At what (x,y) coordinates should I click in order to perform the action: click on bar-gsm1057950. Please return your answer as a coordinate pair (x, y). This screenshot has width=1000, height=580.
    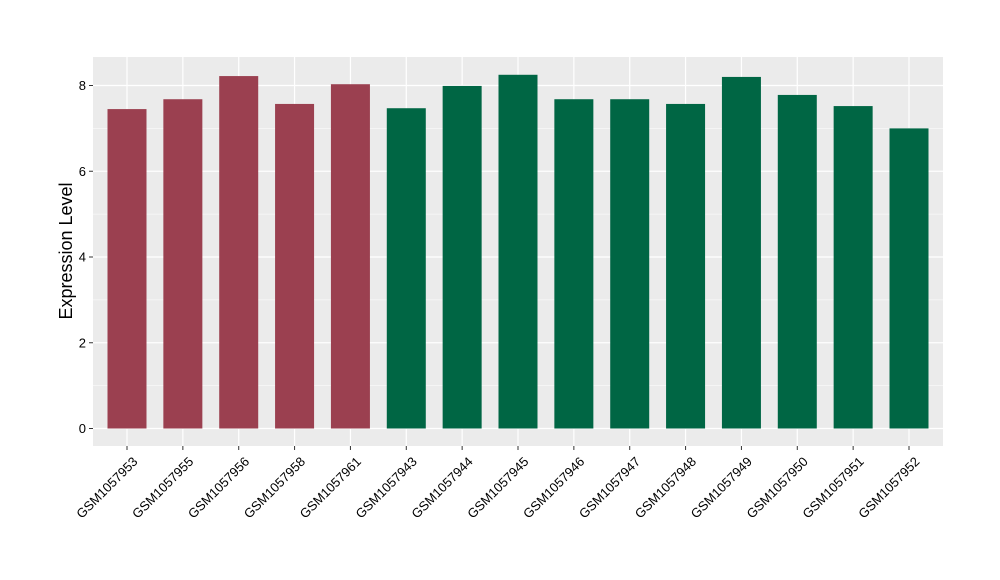
    Looking at the image, I should click on (797, 261).